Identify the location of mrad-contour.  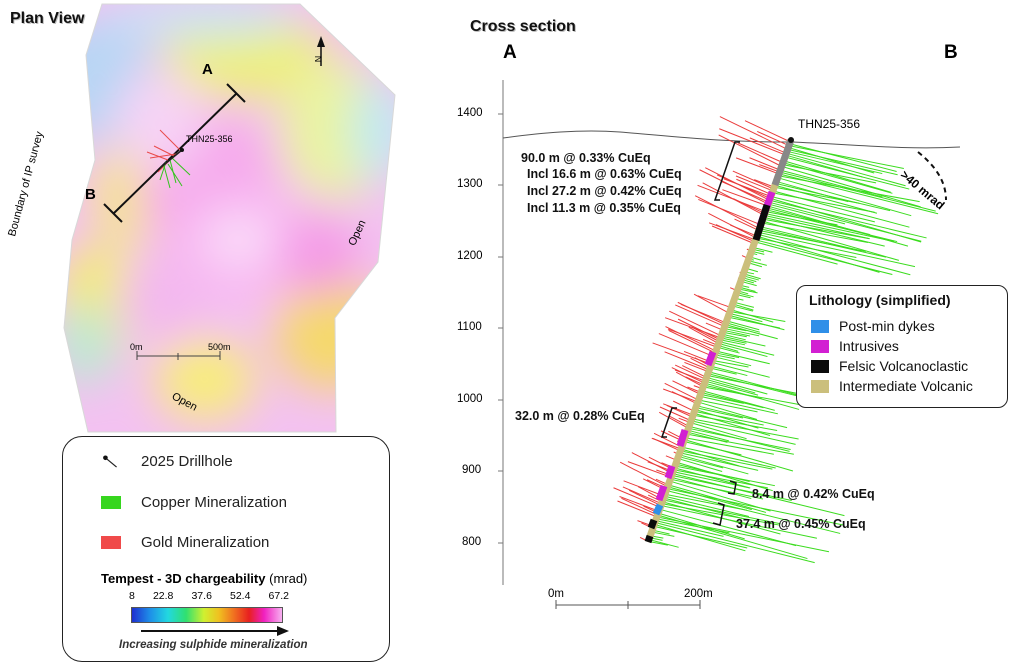
(932, 176).